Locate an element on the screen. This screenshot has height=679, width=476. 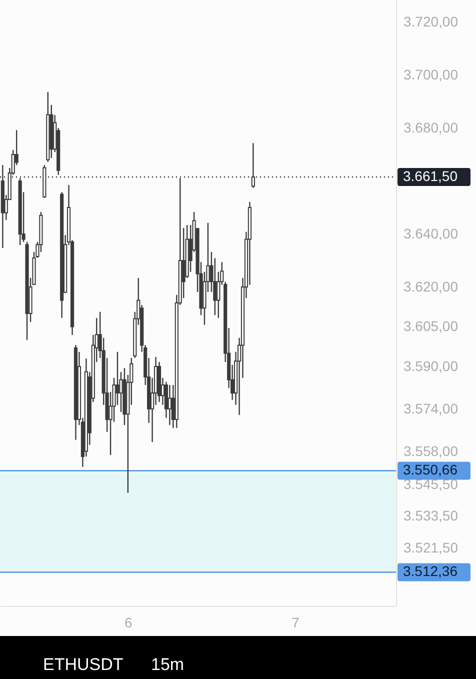
y-tick-label: 3.590,00 is located at coordinates (431, 366).